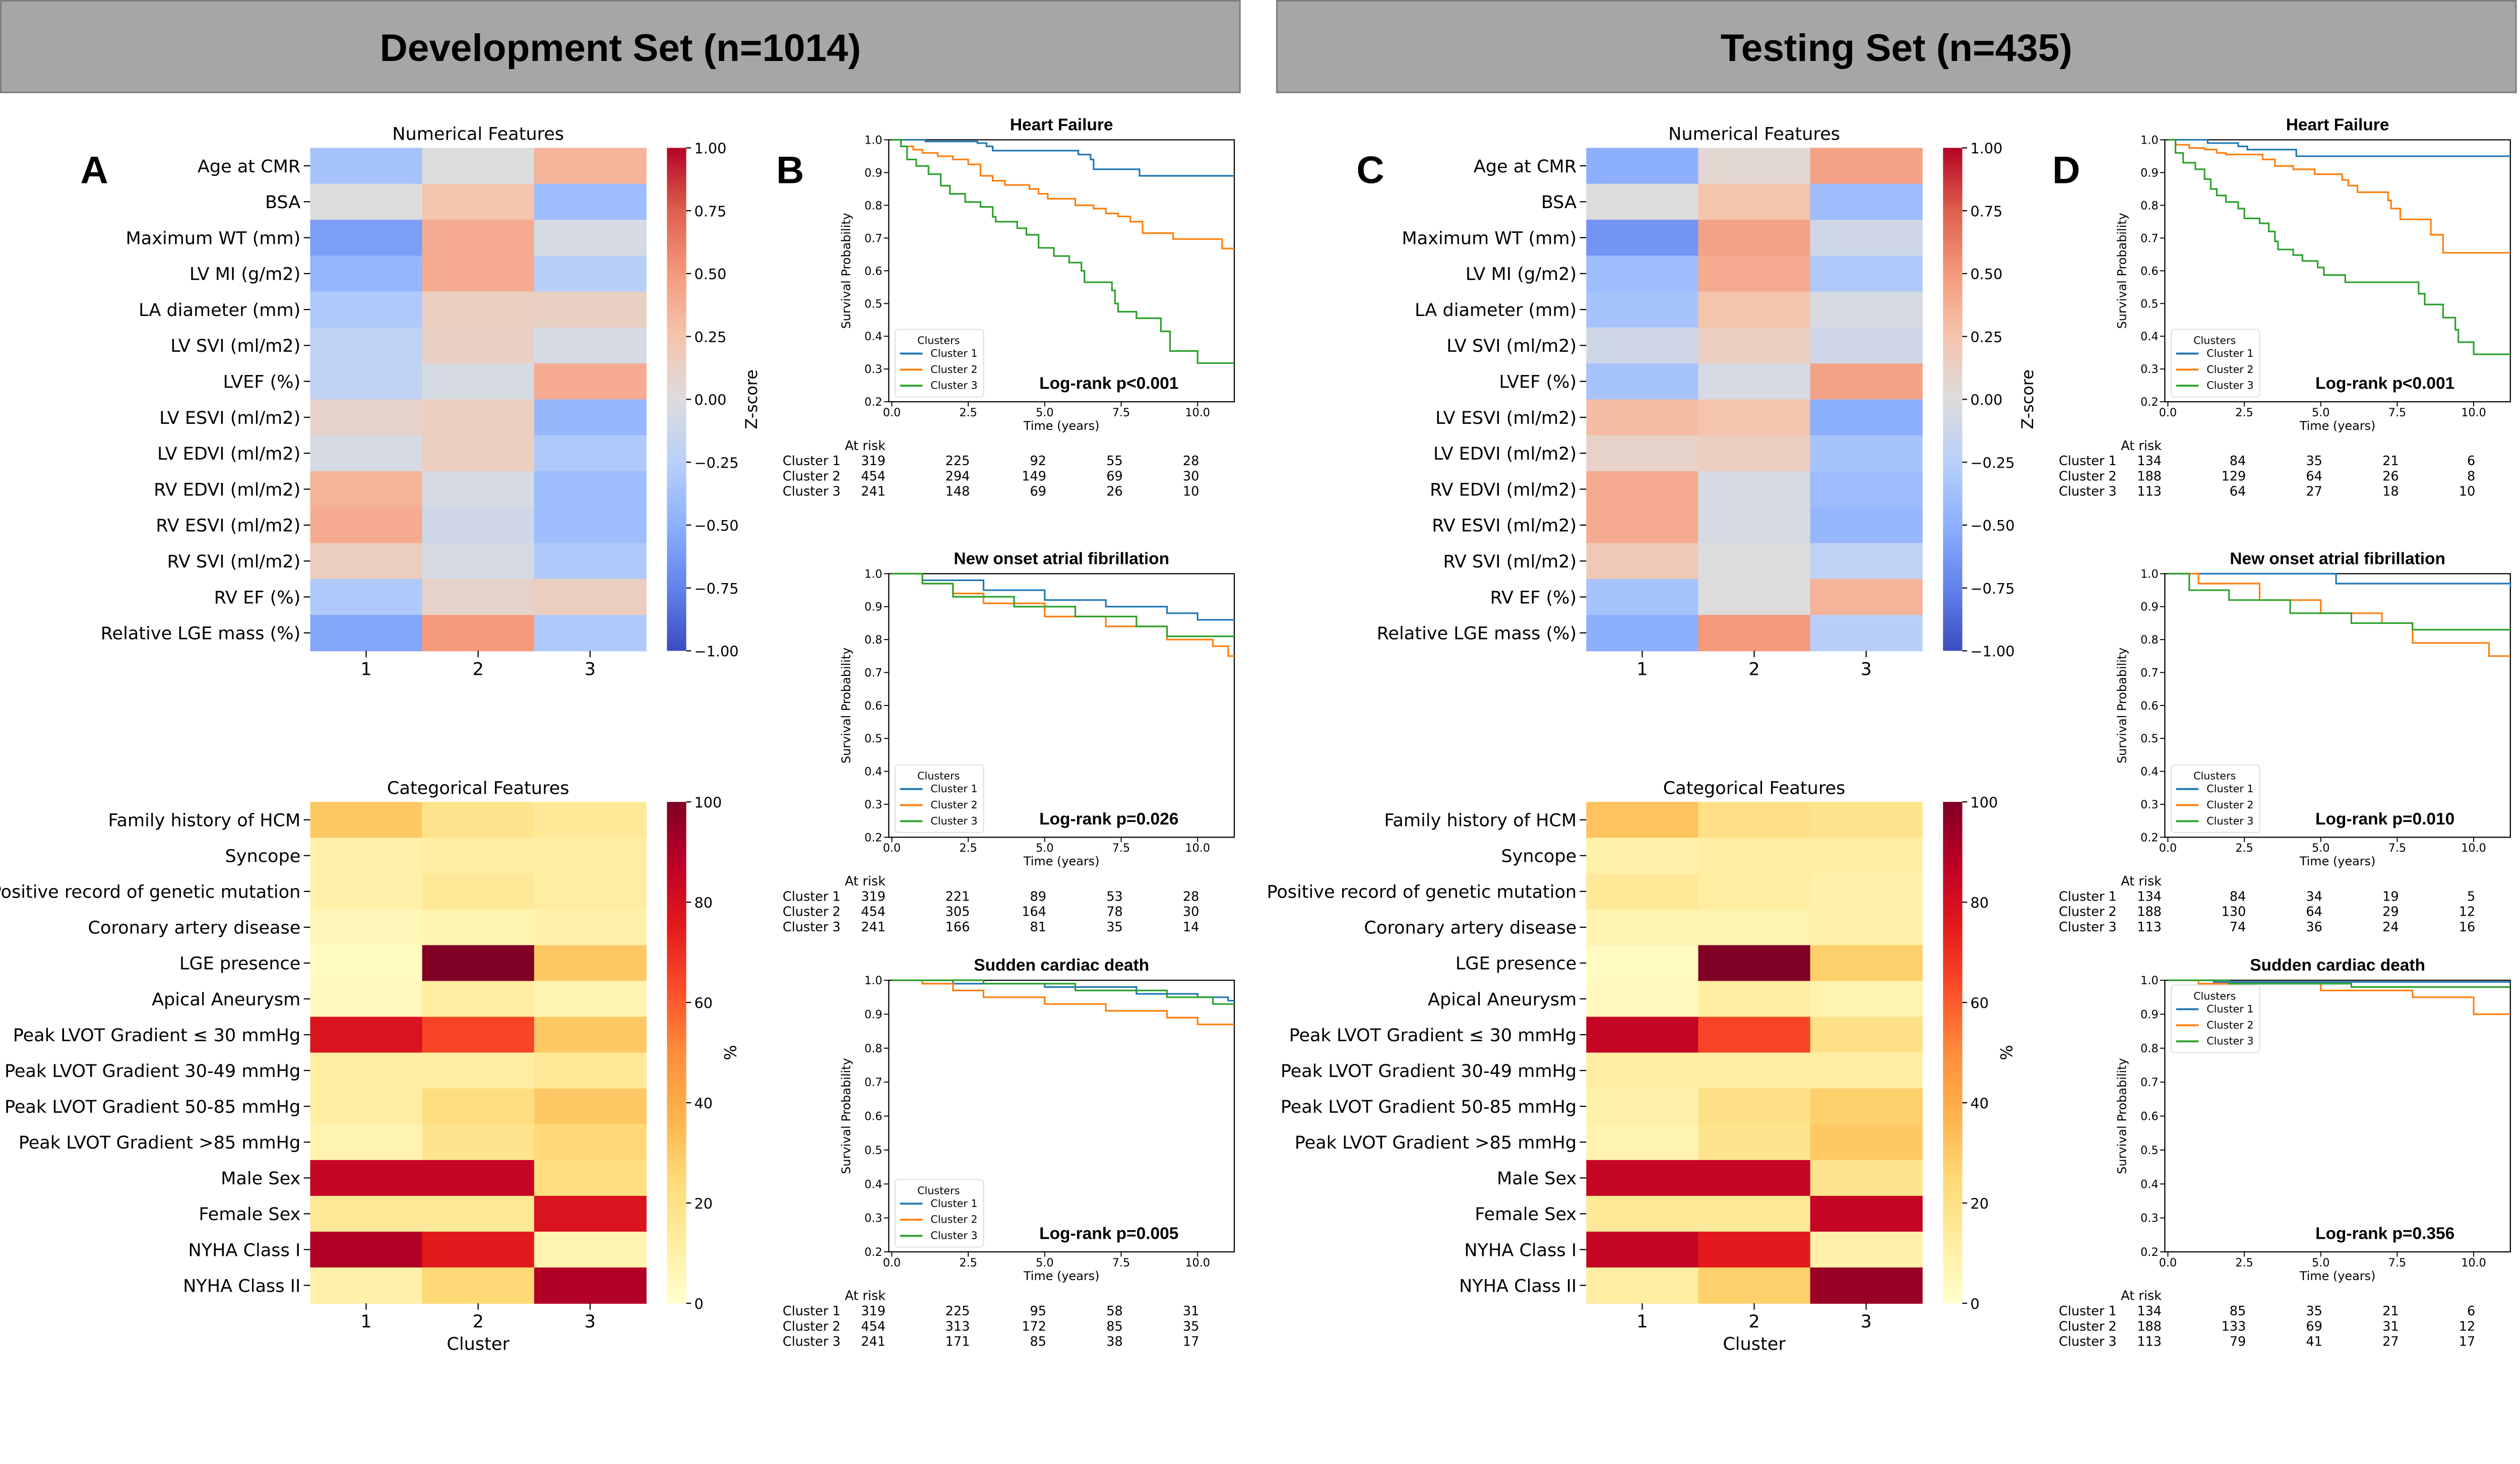  Describe the element at coordinates (2390, 896) in the screenshot. I see `at-risk-count: 19` at that location.